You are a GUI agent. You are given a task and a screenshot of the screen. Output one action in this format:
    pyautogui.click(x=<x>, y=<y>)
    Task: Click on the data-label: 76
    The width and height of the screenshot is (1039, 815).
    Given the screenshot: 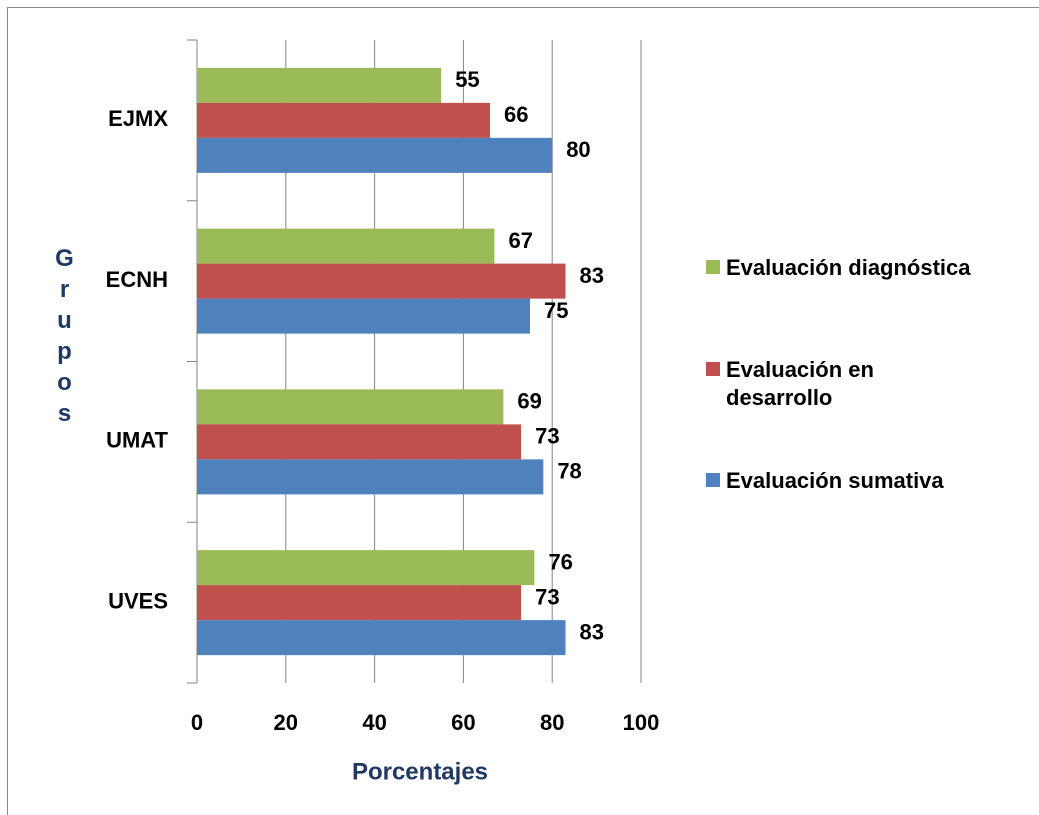 What is the action you would take?
    pyautogui.click(x=560, y=561)
    